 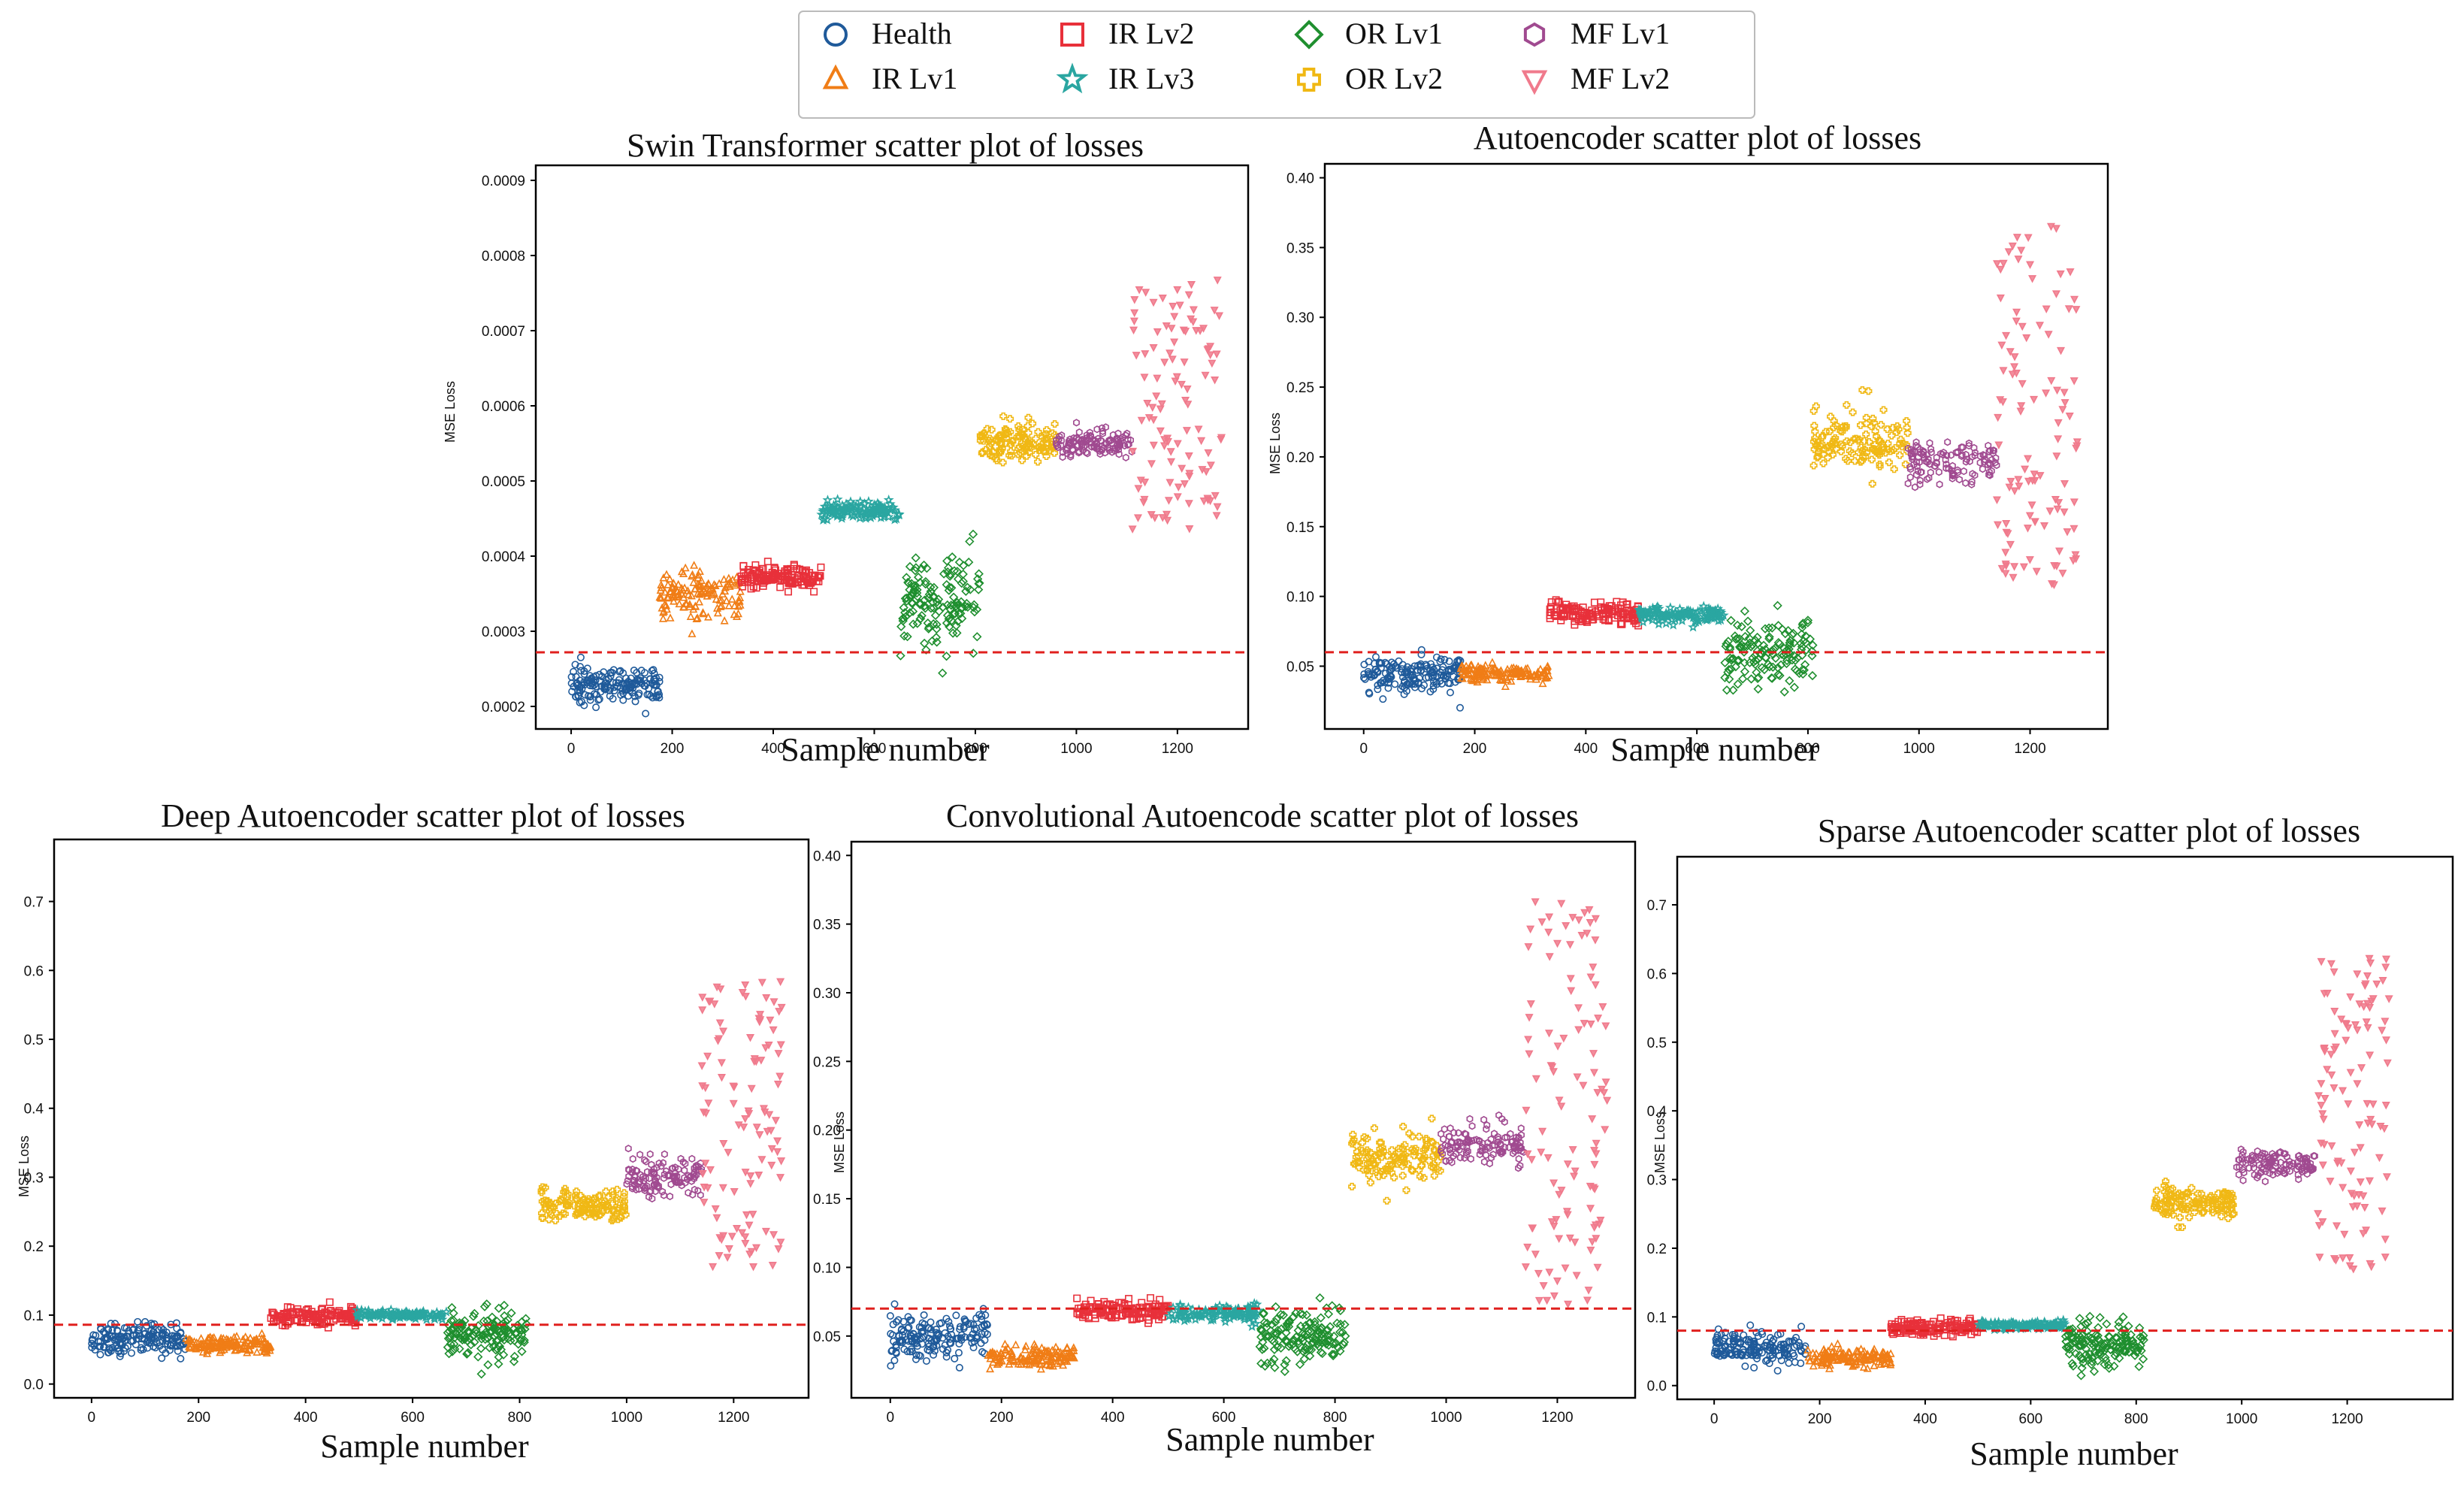 What do you see at coordinates (1113, 1418) in the screenshot?
I see `x-tick-label: 400` at bounding box center [1113, 1418].